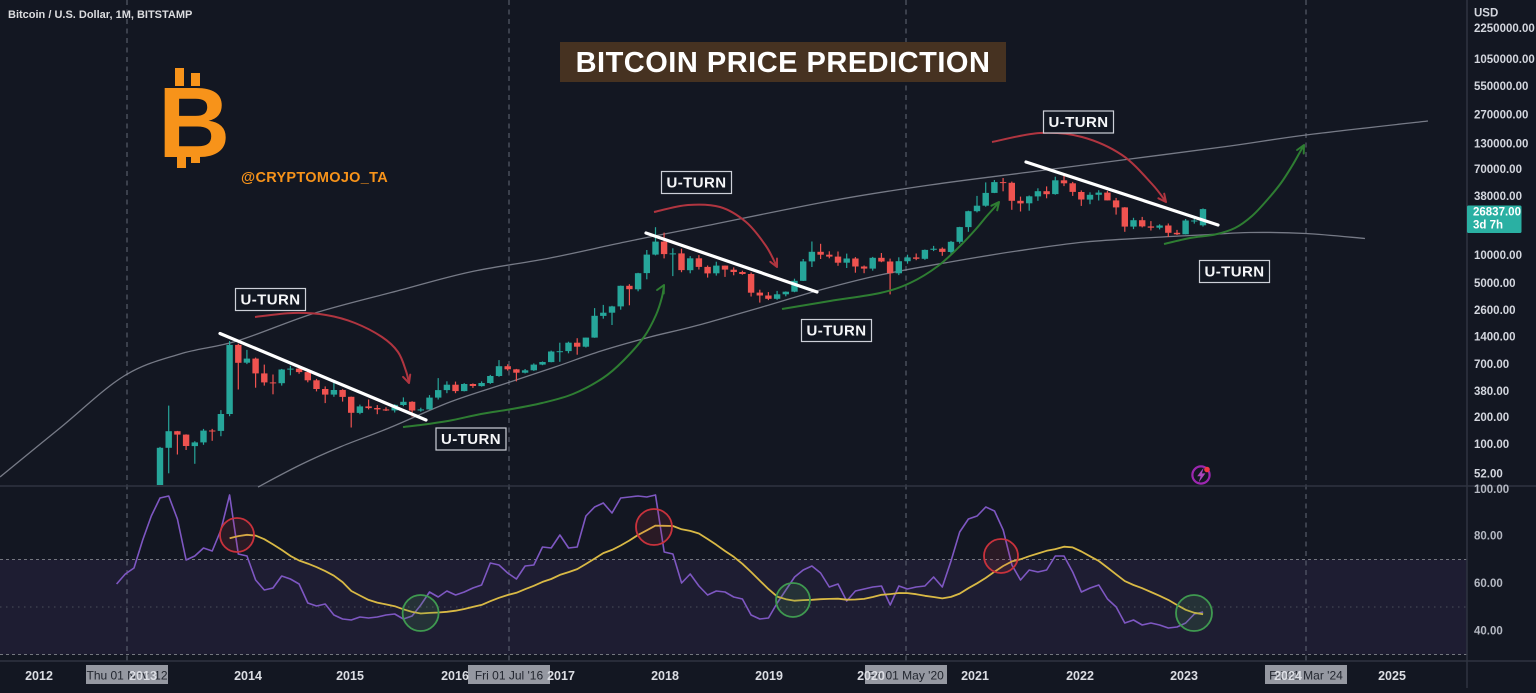 Image resolution: width=1536 pixels, height=693 pixels. Describe the element at coordinates (1501, 87) in the screenshot. I see `svg-text: 550000.00` at that location.